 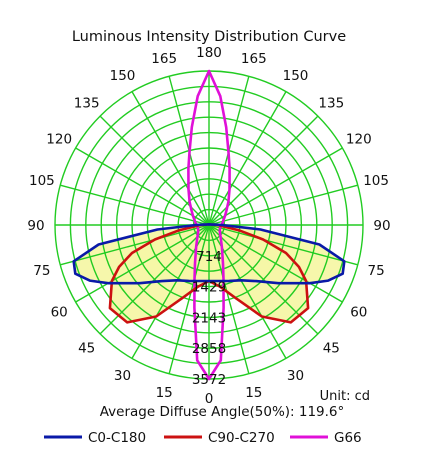 I want to click on angle-tick-label: 0, so click(x=209, y=399).